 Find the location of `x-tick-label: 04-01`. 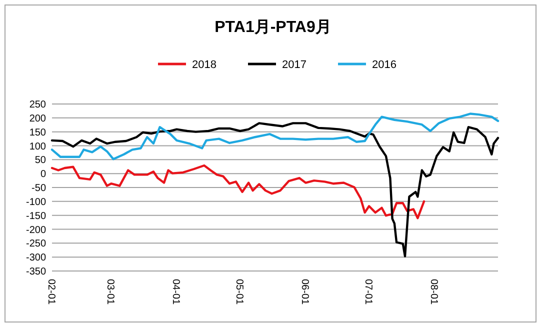

x-tick-label: 04-01 is located at coordinates (176, 292).